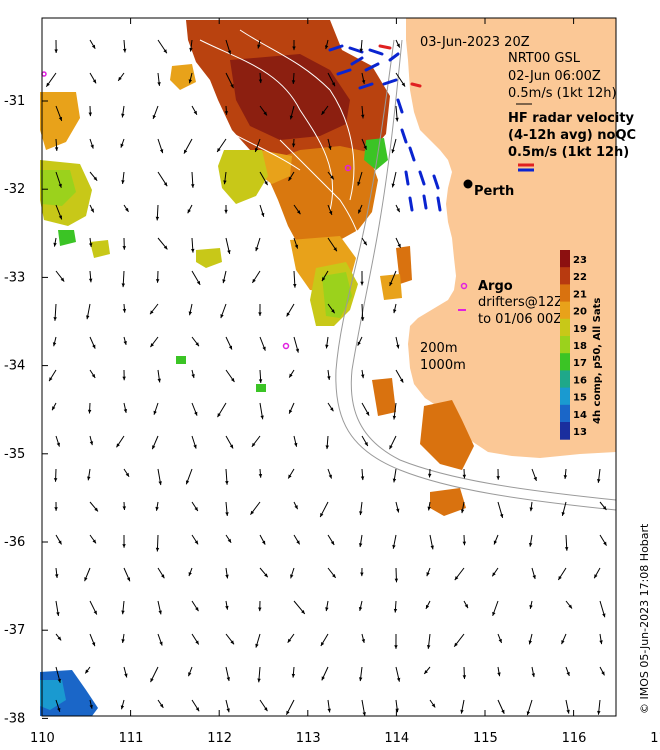 Image resolution: width=660 pixels, height=750 pixels. I want to click on y-tick-label: -36, so click(14, 542).